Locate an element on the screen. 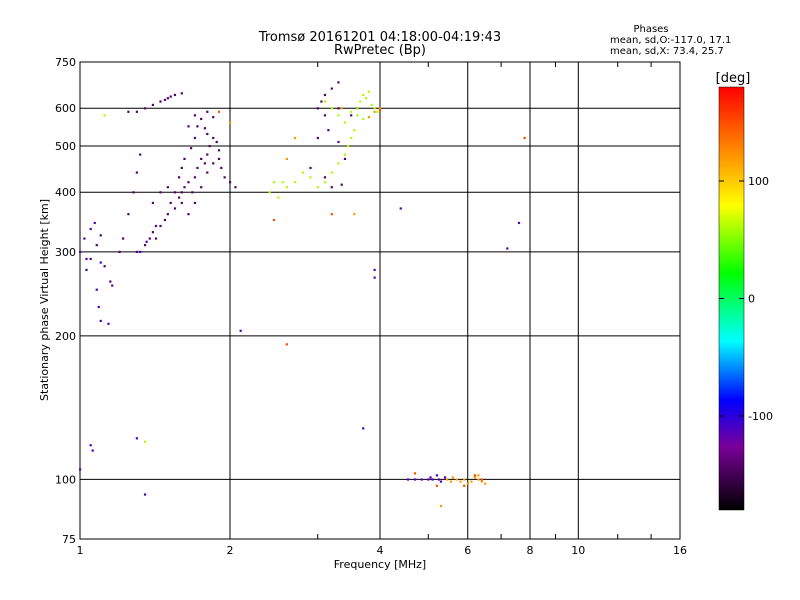 This screenshot has height=600, width=800. colorbar-label: [deg] is located at coordinates (733, 78).